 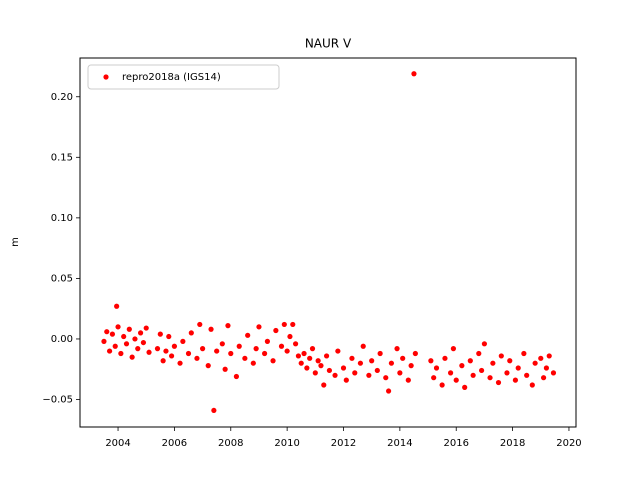 What do you see at coordinates (117, 443) in the screenshot?
I see `x-tick-label: 2004` at bounding box center [117, 443].